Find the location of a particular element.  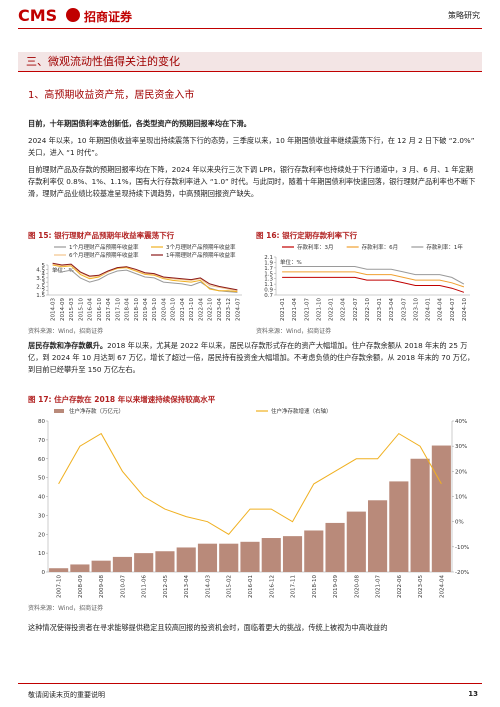

y-tick-label: 30 is located at coordinates (41, 516).